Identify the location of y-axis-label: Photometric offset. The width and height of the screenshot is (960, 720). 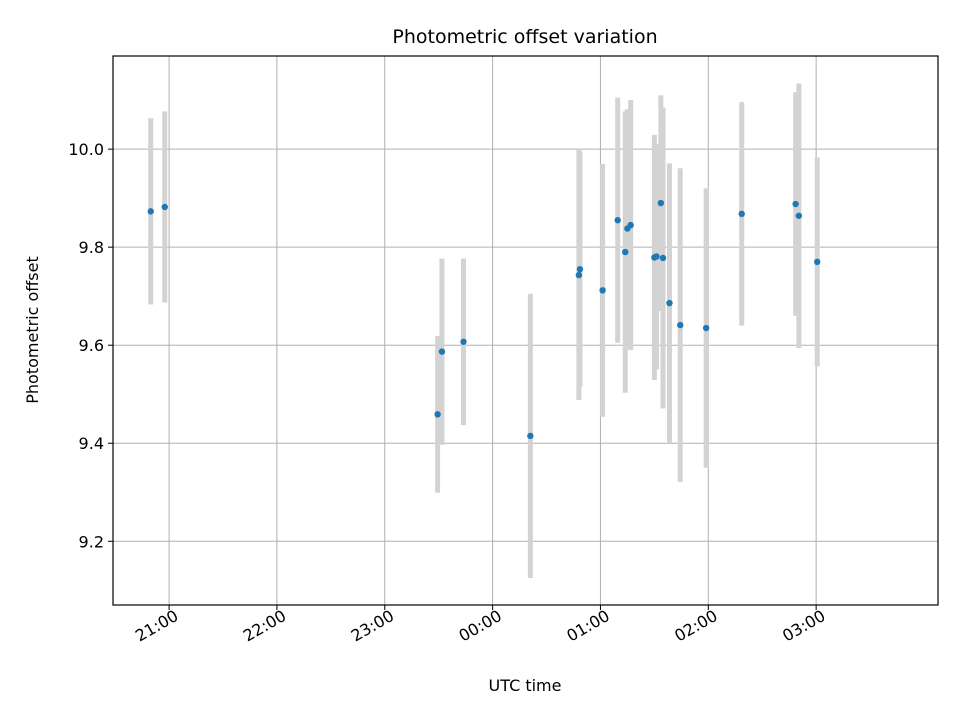
(32, 330).